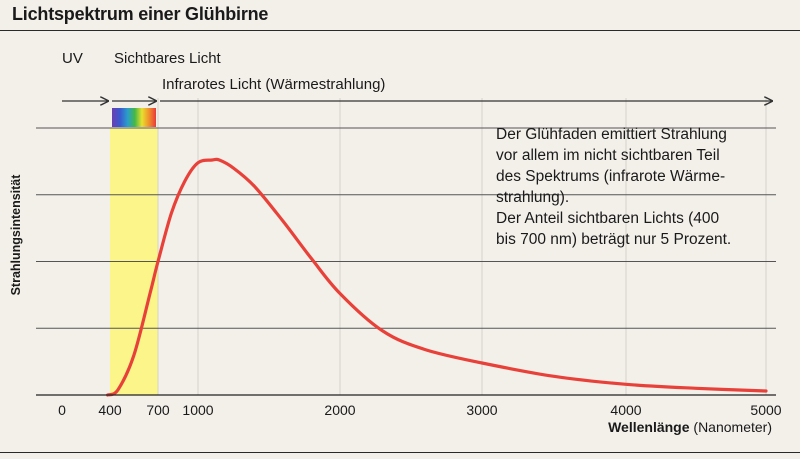 The width and height of the screenshot is (800, 459). I want to click on x-tick-label: 700, so click(158, 410).